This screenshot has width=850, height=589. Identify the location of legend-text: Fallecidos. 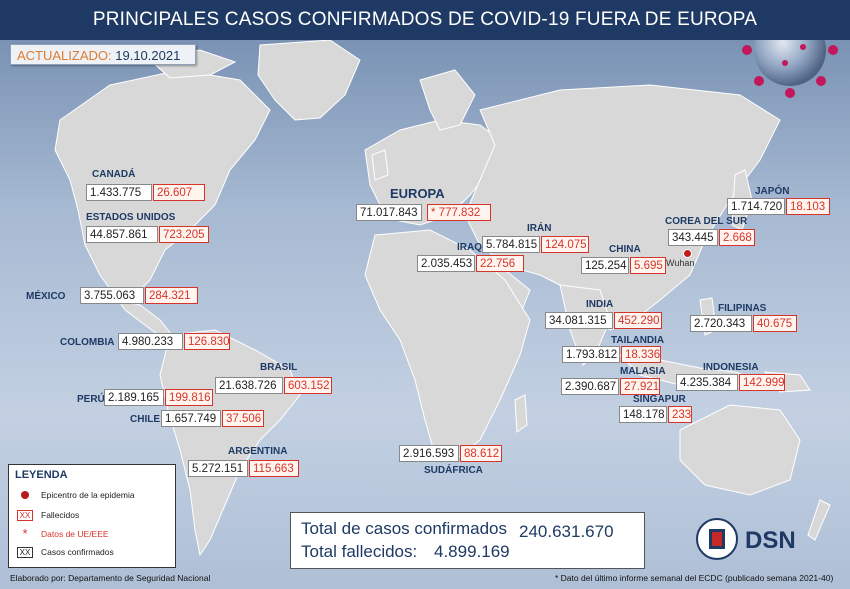
(60, 515).